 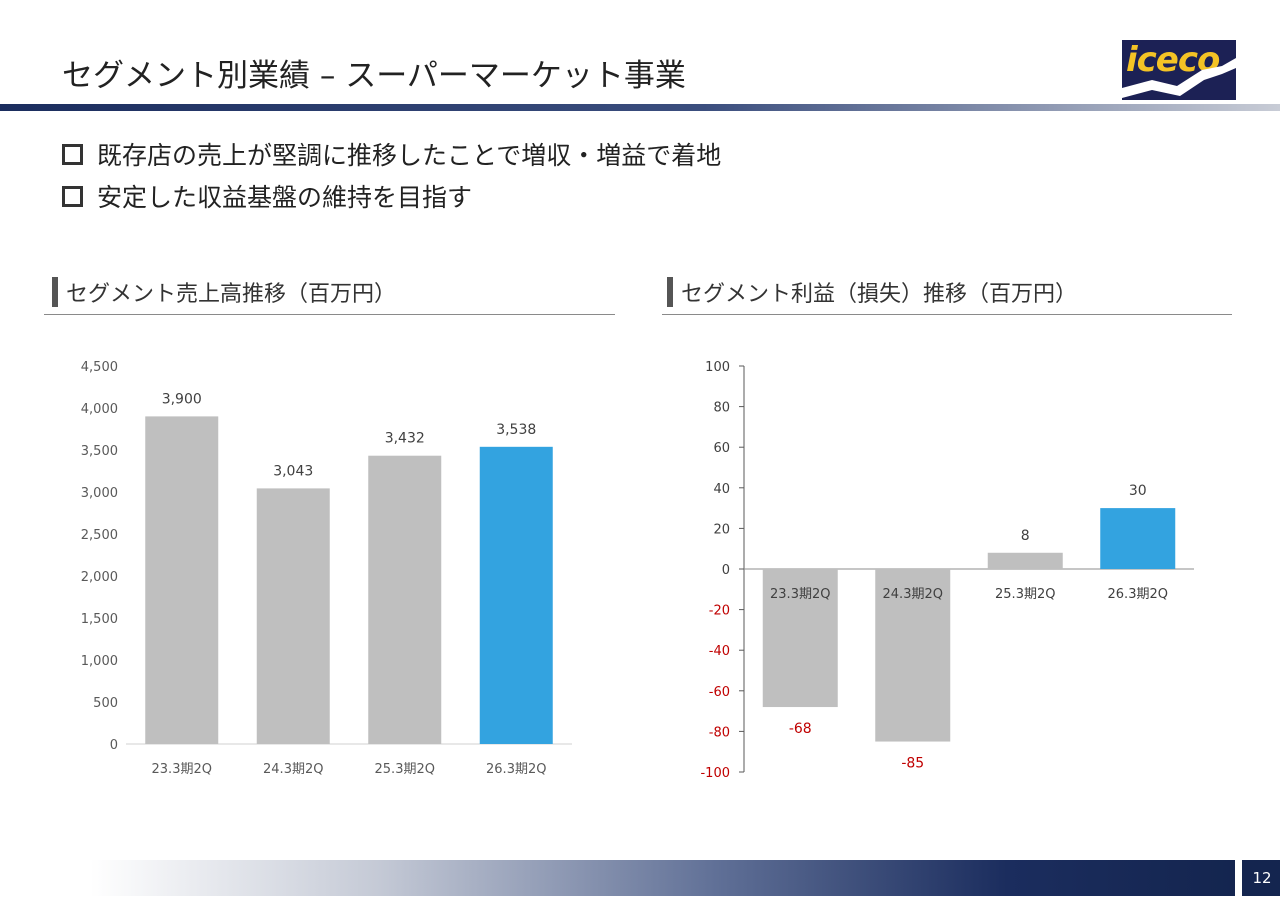 What do you see at coordinates (721, 489) in the screenshot?
I see `y-tick-label: 40` at bounding box center [721, 489].